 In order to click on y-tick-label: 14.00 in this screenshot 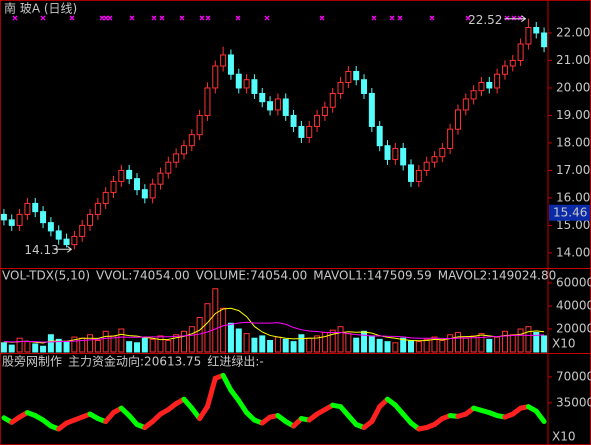, I will do `click(573, 252)`.